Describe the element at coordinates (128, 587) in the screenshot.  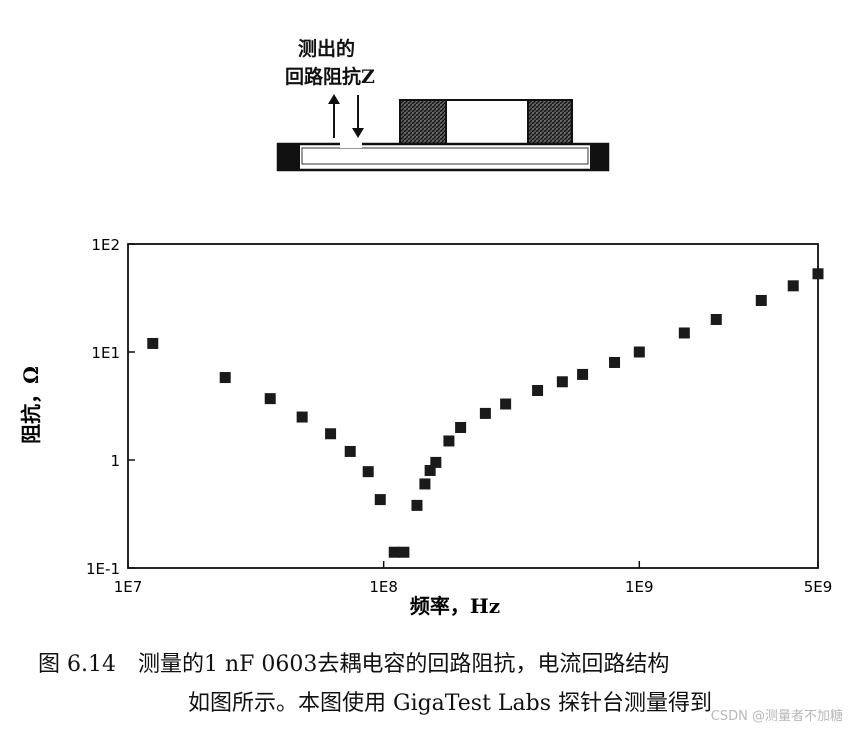
I see `x-tick-label: 1E7` at that location.